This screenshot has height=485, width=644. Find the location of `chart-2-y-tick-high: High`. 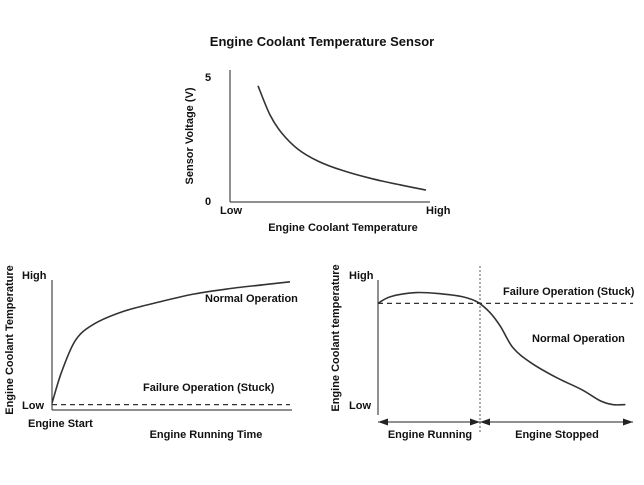

chart-2-y-tick-high: High is located at coordinates (34, 276).